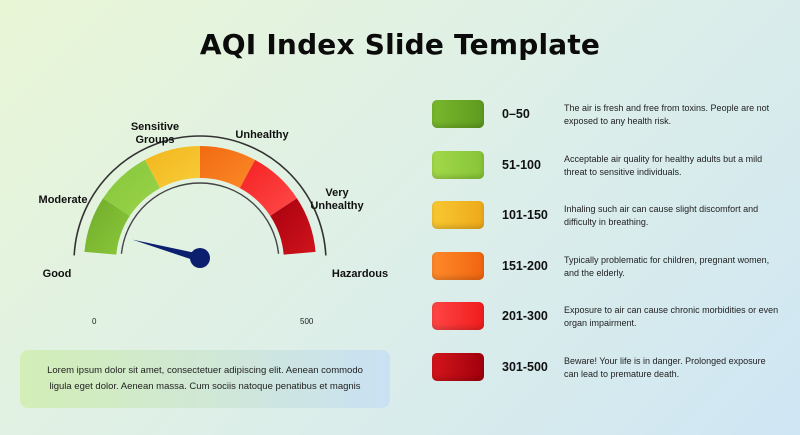  I want to click on gauge-segment-good, so click(107, 226).